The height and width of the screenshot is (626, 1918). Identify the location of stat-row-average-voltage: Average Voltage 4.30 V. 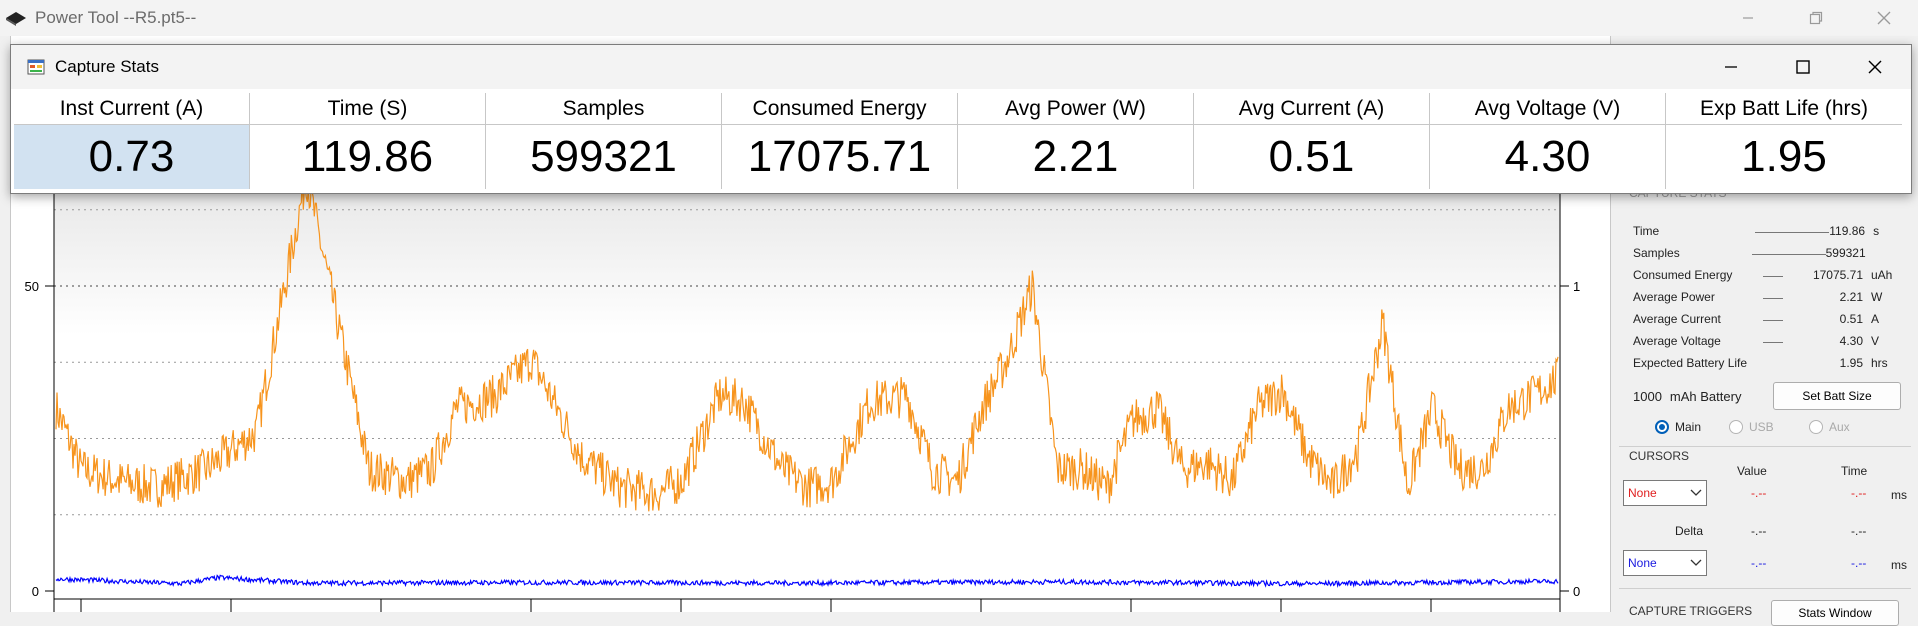
(1768, 341).